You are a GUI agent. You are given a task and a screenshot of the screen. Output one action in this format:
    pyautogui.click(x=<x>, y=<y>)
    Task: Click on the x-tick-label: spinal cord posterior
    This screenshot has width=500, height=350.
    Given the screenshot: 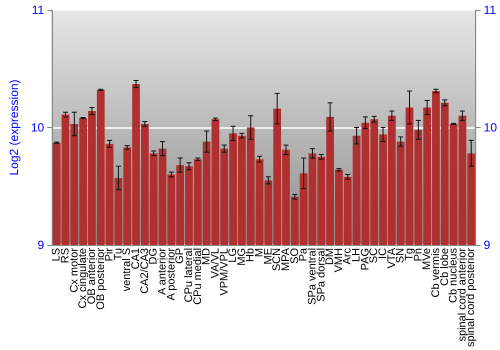 What is the action you would take?
    pyautogui.click(x=471, y=298)
    